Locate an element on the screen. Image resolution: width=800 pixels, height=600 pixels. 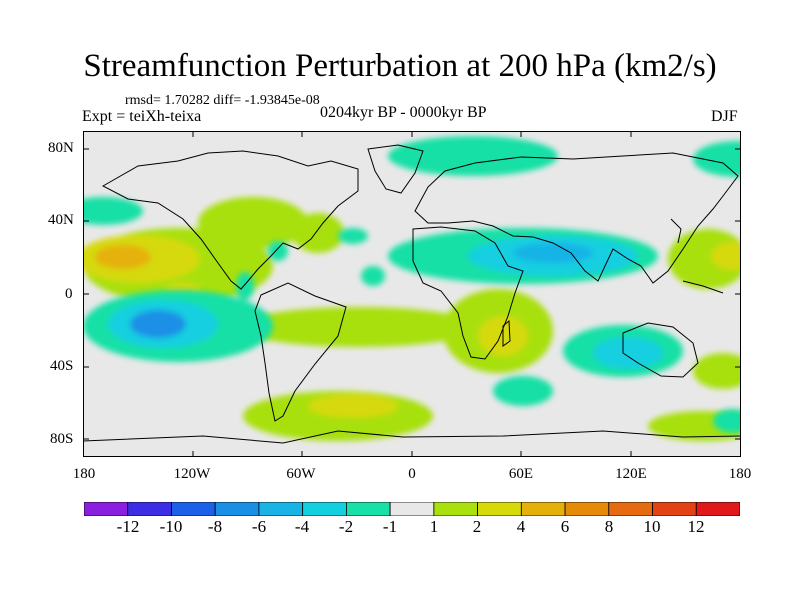
experiment-label: Expt = teiXh-teixa is located at coordinates (142, 116).